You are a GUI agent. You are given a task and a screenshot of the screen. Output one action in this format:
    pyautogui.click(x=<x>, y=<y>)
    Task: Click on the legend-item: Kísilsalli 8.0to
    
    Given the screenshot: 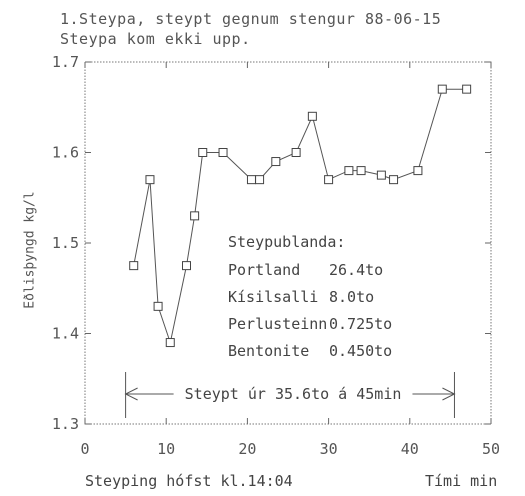 What is the action you would take?
    pyautogui.click(x=301, y=297)
    